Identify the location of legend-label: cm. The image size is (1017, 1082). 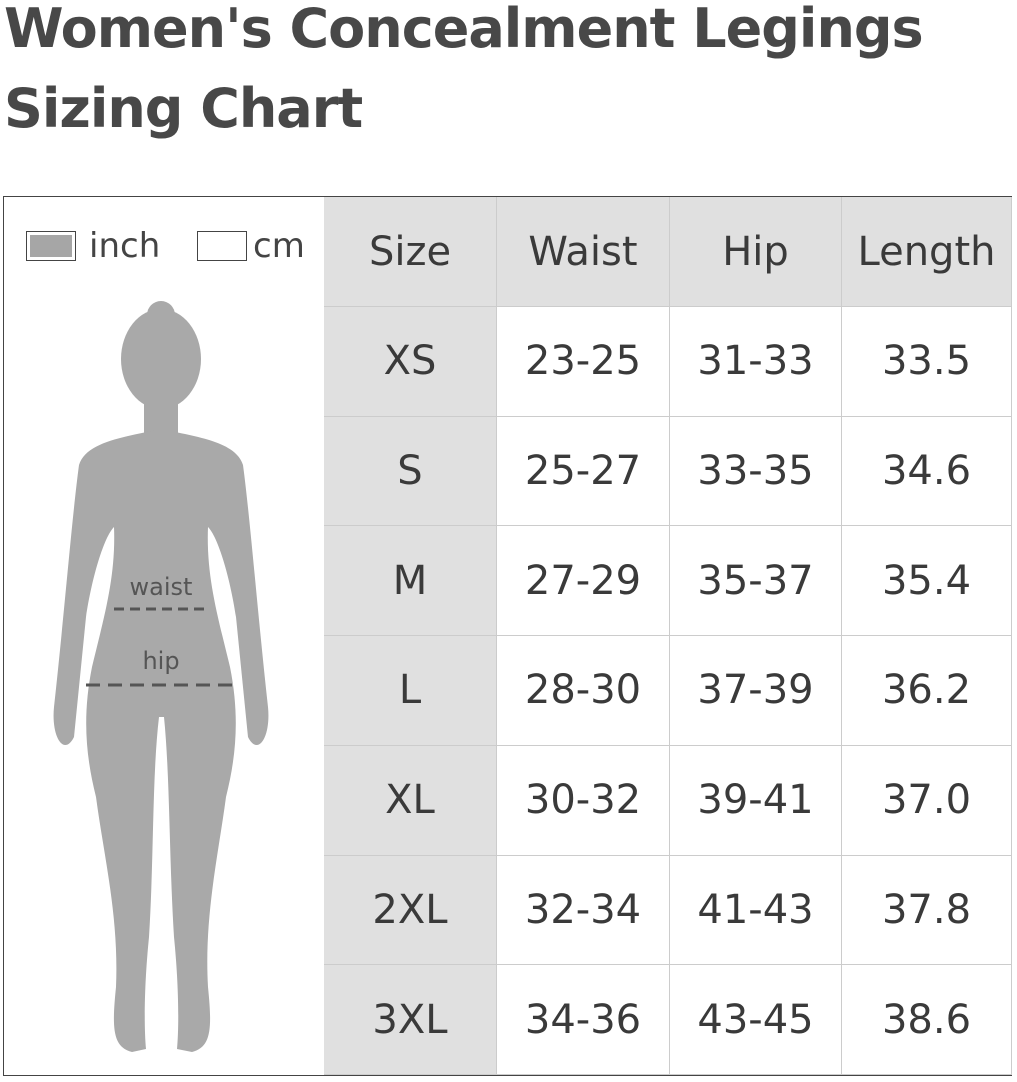
(279, 246).